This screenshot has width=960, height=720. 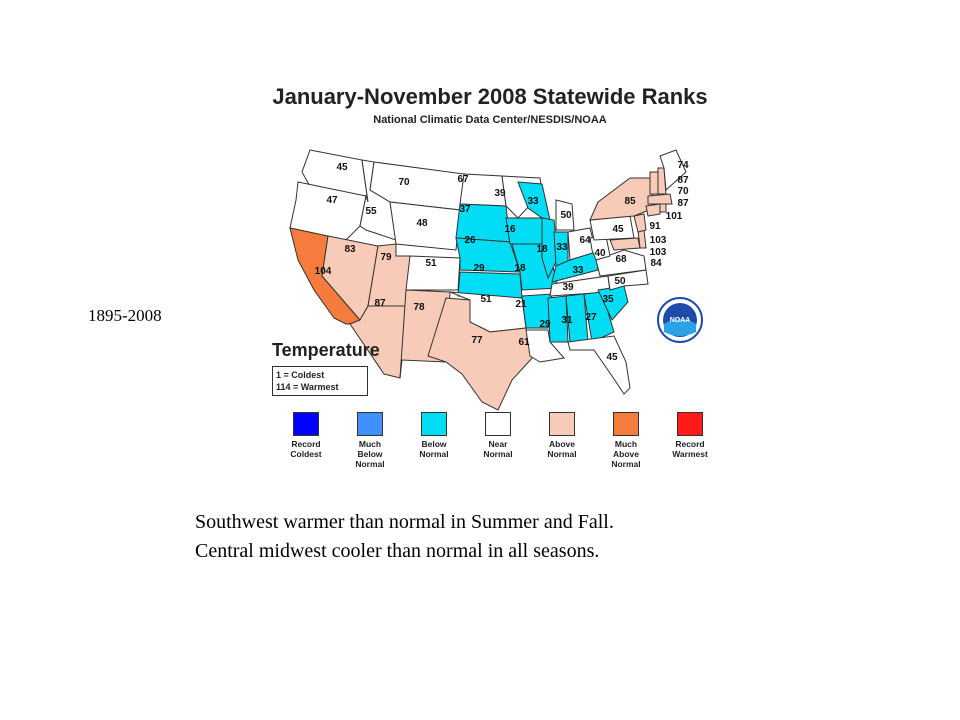 I want to click on legend-item-record-coldest: Record Coldest, so click(x=306, y=435).